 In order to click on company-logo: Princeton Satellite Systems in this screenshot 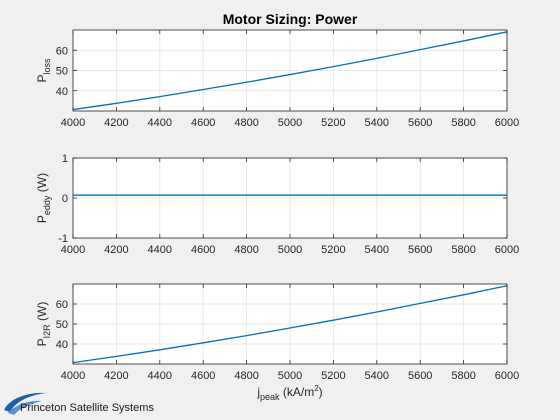, I will do `click(79, 403)`.